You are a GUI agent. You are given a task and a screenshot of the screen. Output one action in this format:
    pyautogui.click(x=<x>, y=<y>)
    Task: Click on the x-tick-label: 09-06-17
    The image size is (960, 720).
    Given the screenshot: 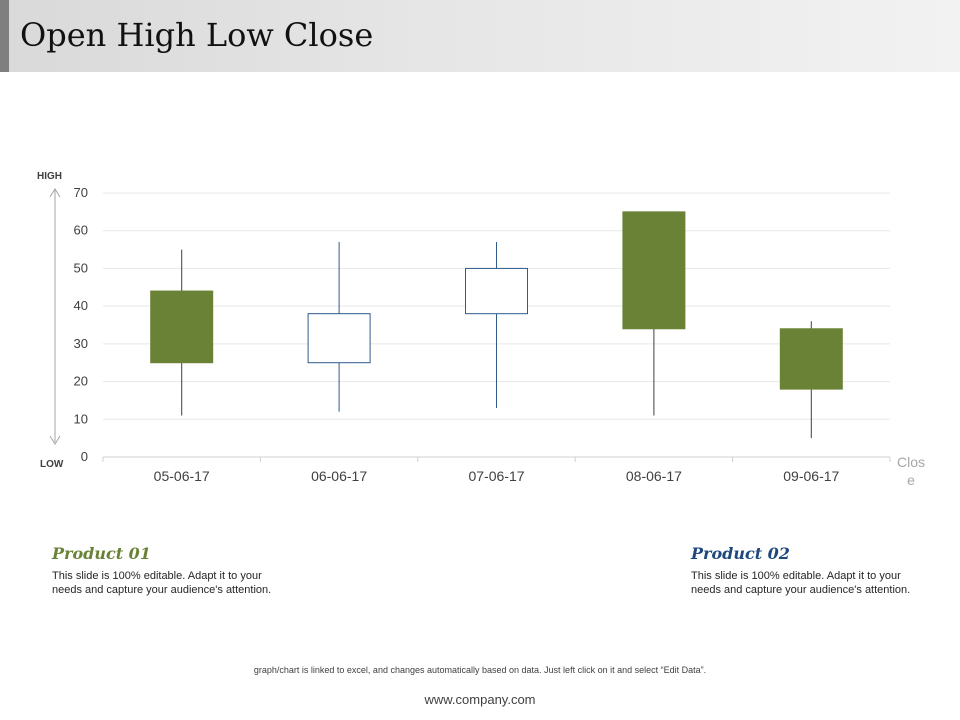 What is the action you would take?
    pyautogui.click(x=811, y=476)
    